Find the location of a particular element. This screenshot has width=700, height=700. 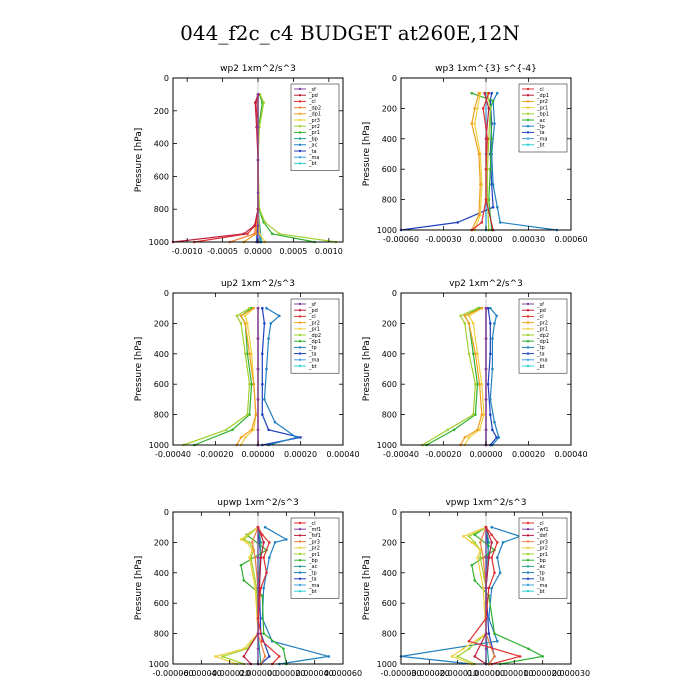

x-tick-label: 0.000000 is located at coordinates (258, 673).